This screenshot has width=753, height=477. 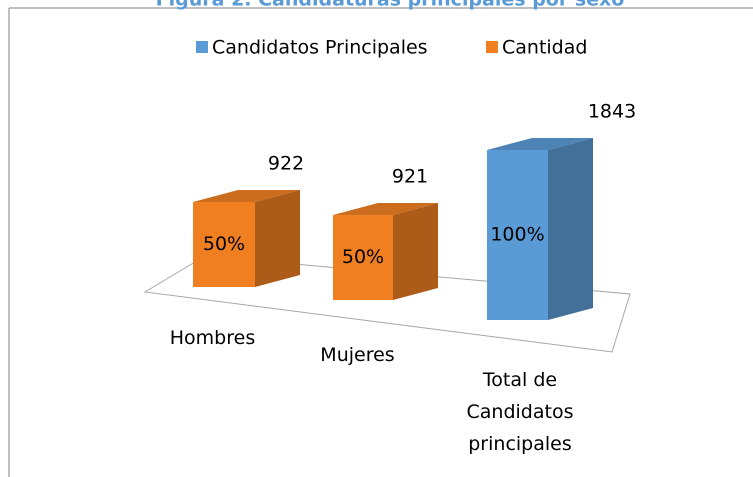 What do you see at coordinates (520, 412) in the screenshot?
I see `category-label: Total de Candidatos principales` at bounding box center [520, 412].